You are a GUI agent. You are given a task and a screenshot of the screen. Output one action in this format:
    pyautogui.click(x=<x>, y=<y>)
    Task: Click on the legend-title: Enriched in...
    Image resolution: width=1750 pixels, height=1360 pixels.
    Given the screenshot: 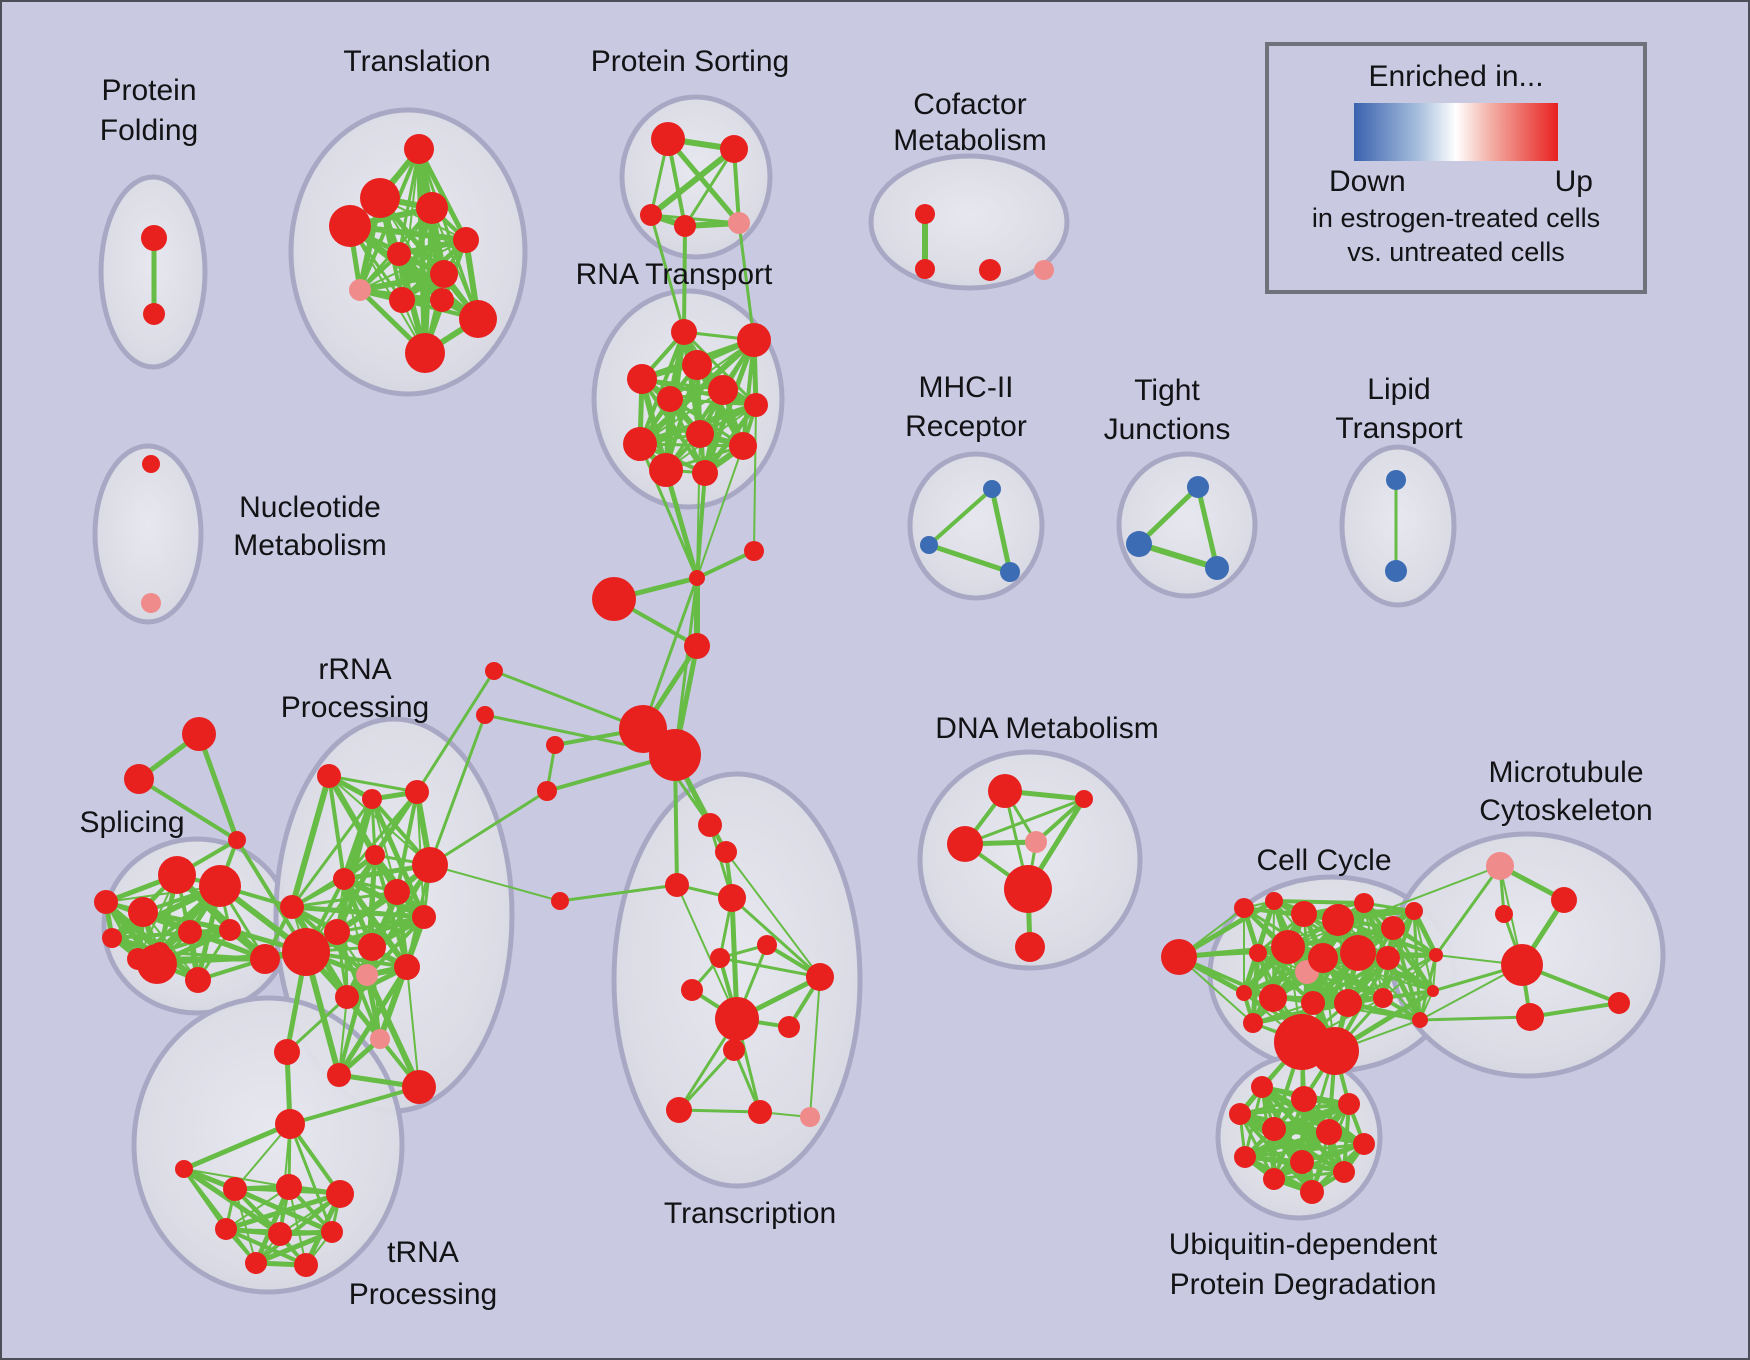 What is the action you would take?
    pyautogui.click(x=1456, y=76)
    